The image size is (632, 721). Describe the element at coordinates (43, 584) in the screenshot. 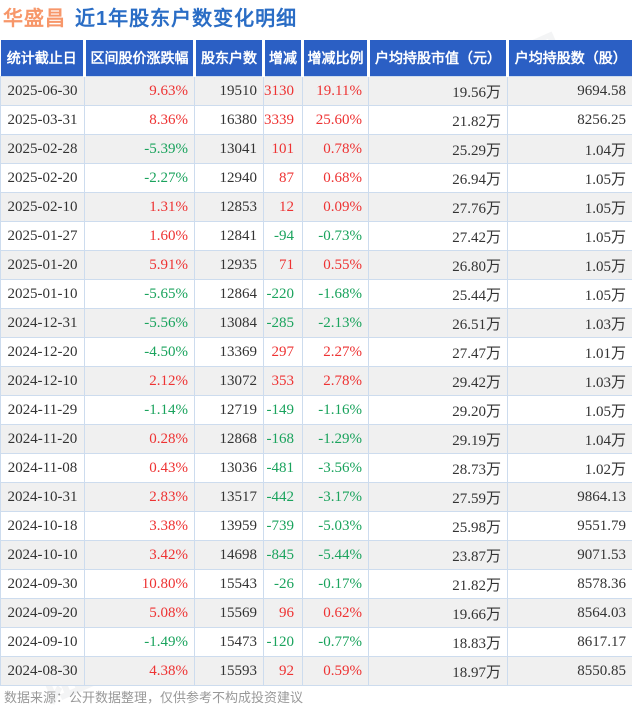

I see `cell-date: 2024-09-30` at that location.